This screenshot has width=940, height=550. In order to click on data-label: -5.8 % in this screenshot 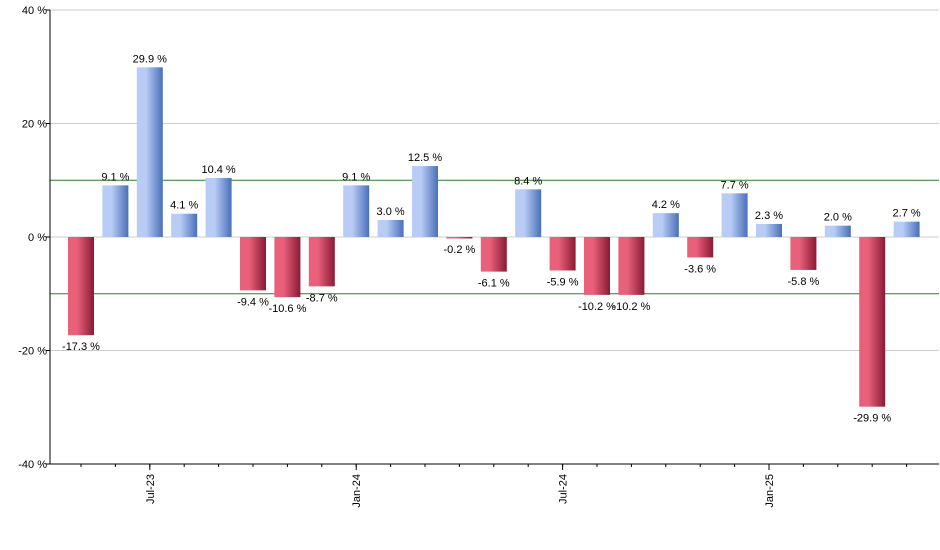, I will do `click(804, 282)`.